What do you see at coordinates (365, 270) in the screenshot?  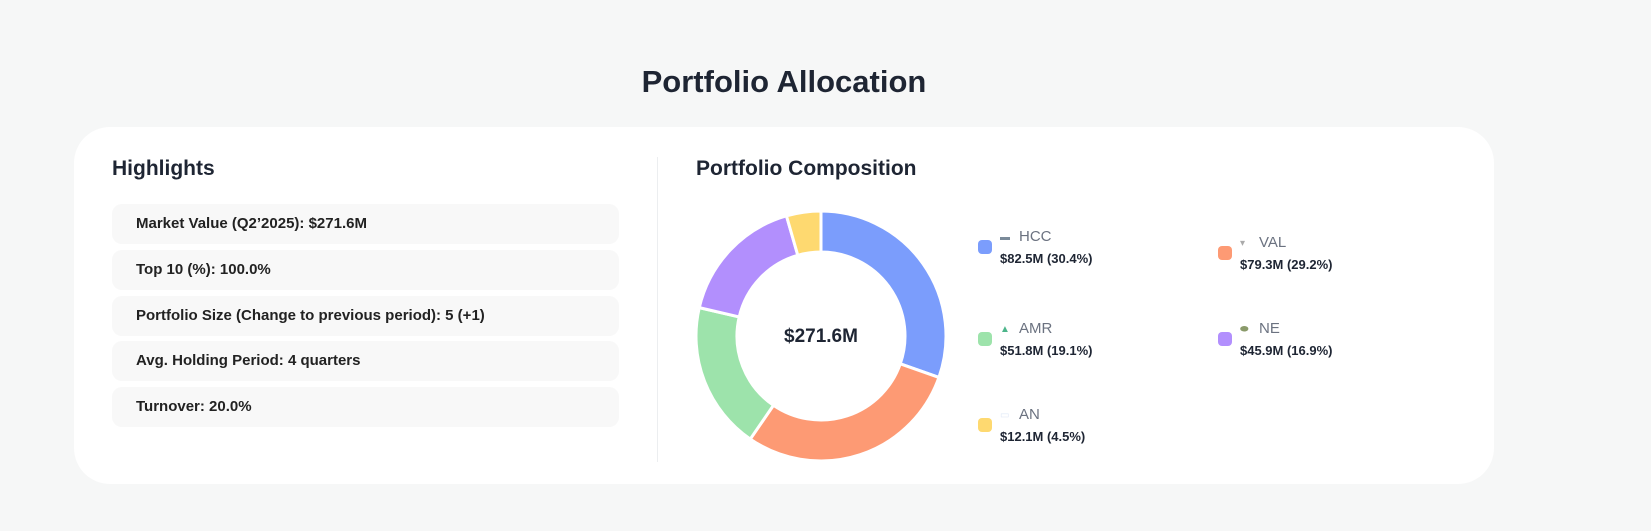 I see `highlight-item: Top 10 (%): 100.0%` at bounding box center [365, 270].